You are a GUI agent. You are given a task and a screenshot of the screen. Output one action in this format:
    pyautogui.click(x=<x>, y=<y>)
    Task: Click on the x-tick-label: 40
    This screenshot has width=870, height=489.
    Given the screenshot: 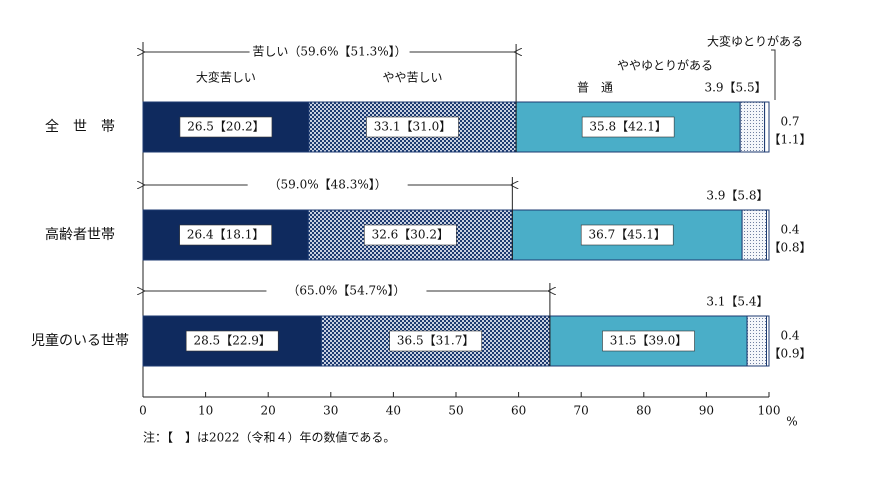 What is the action you would take?
    pyautogui.click(x=393, y=411)
    